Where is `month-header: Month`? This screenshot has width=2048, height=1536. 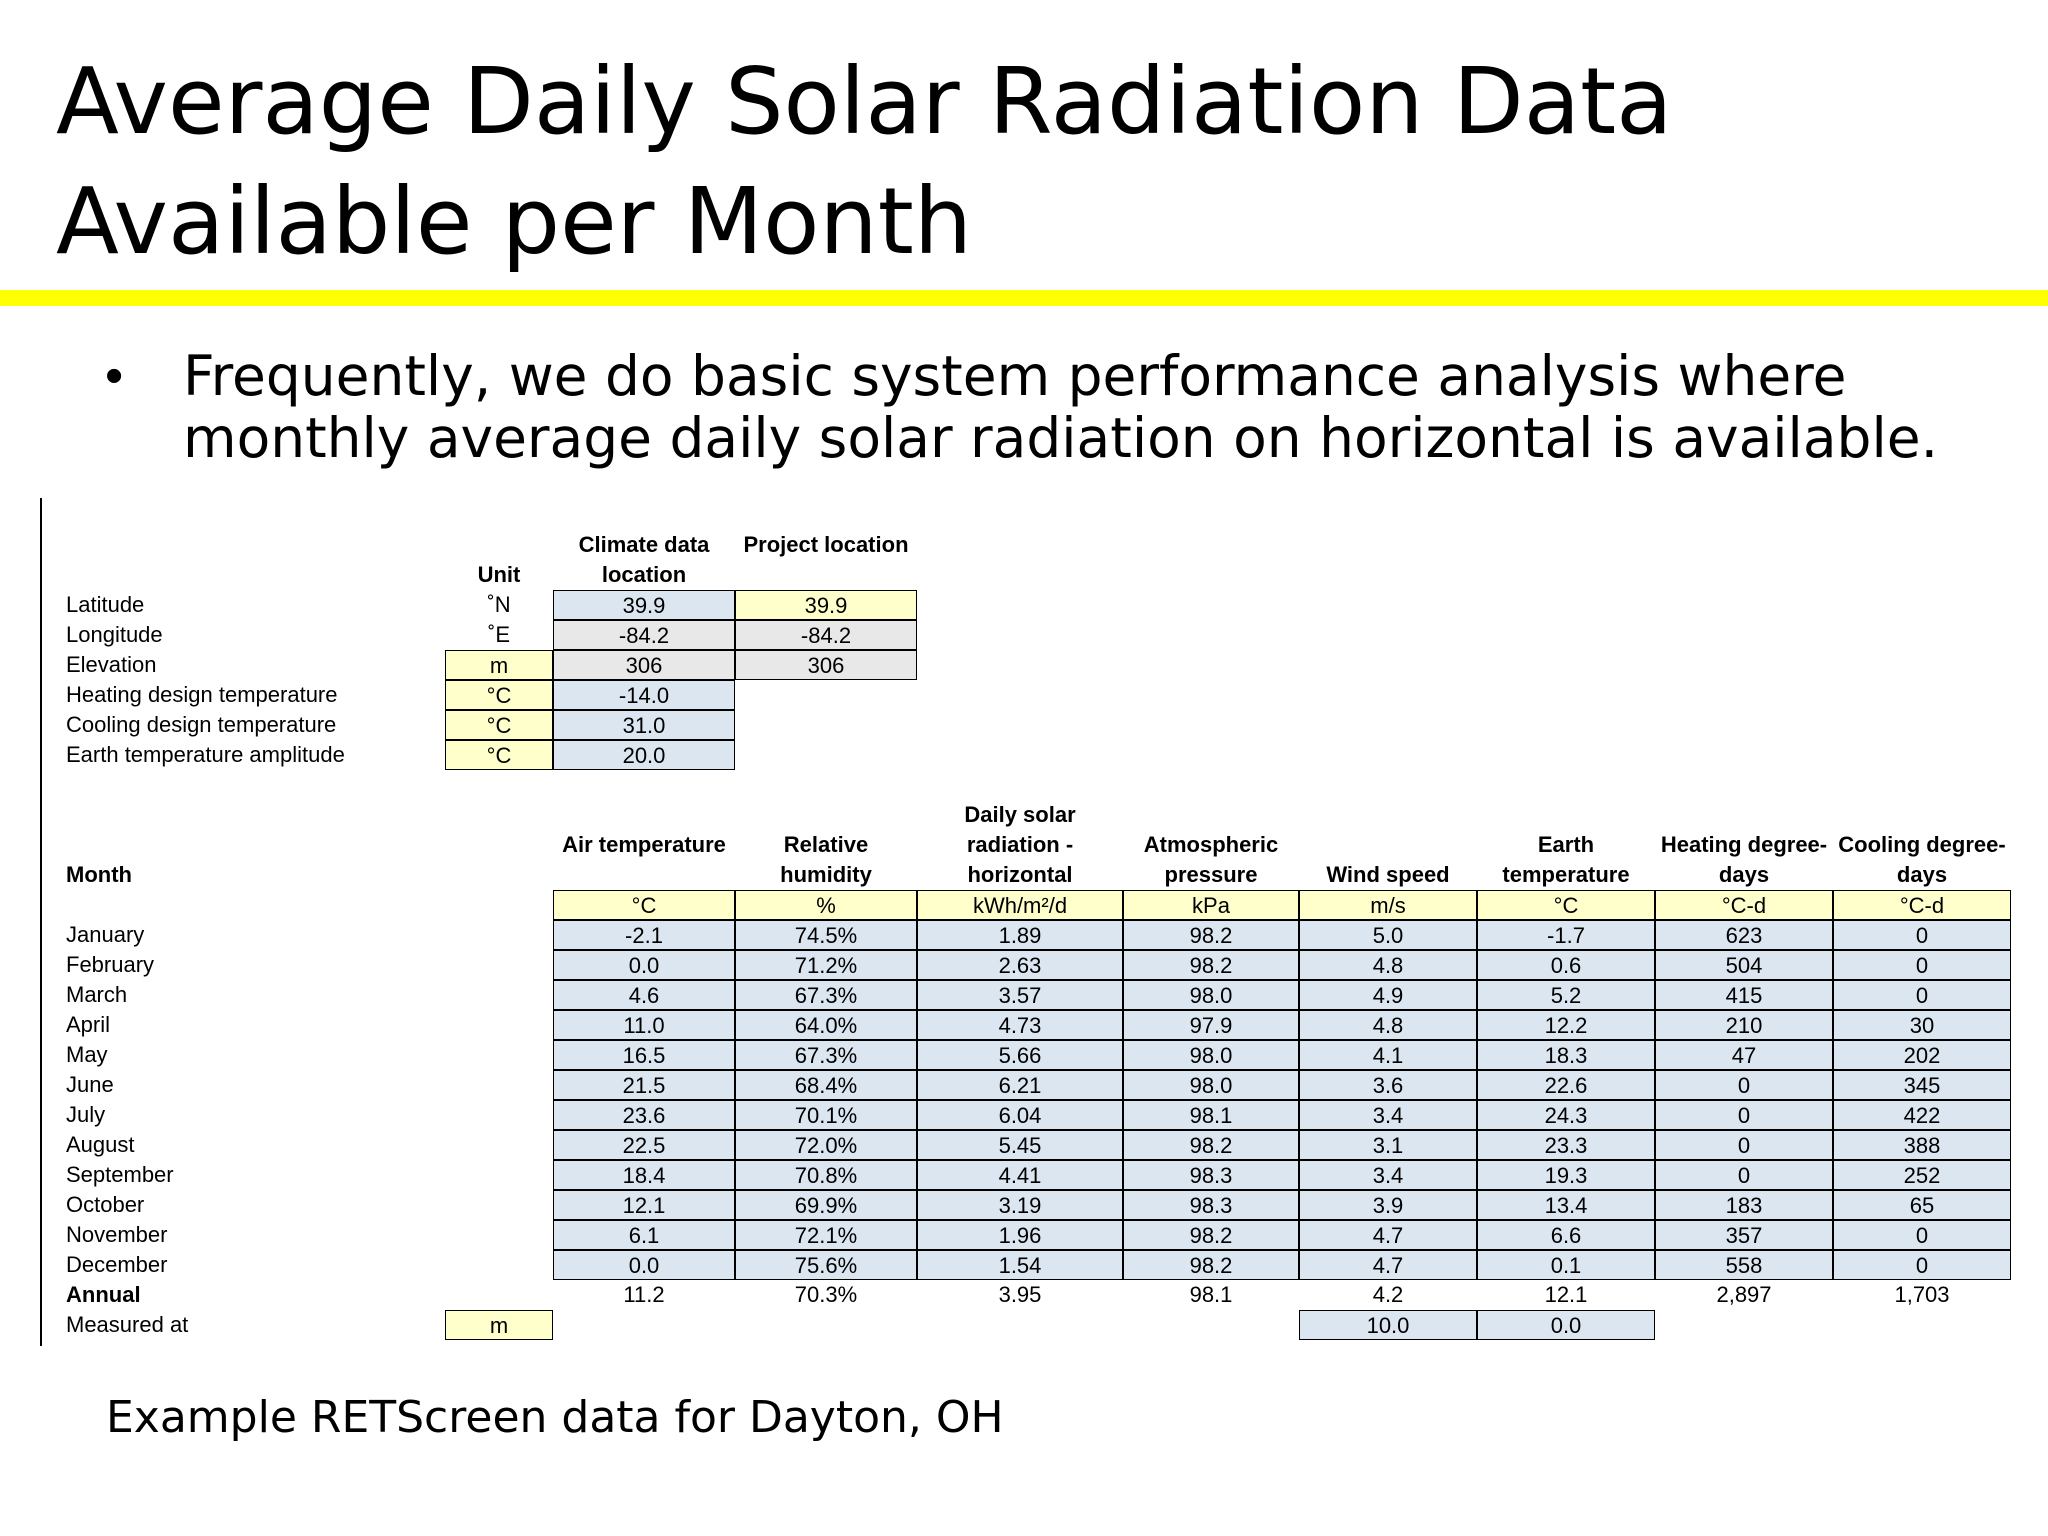 month-header: Month is located at coordinates (99, 874).